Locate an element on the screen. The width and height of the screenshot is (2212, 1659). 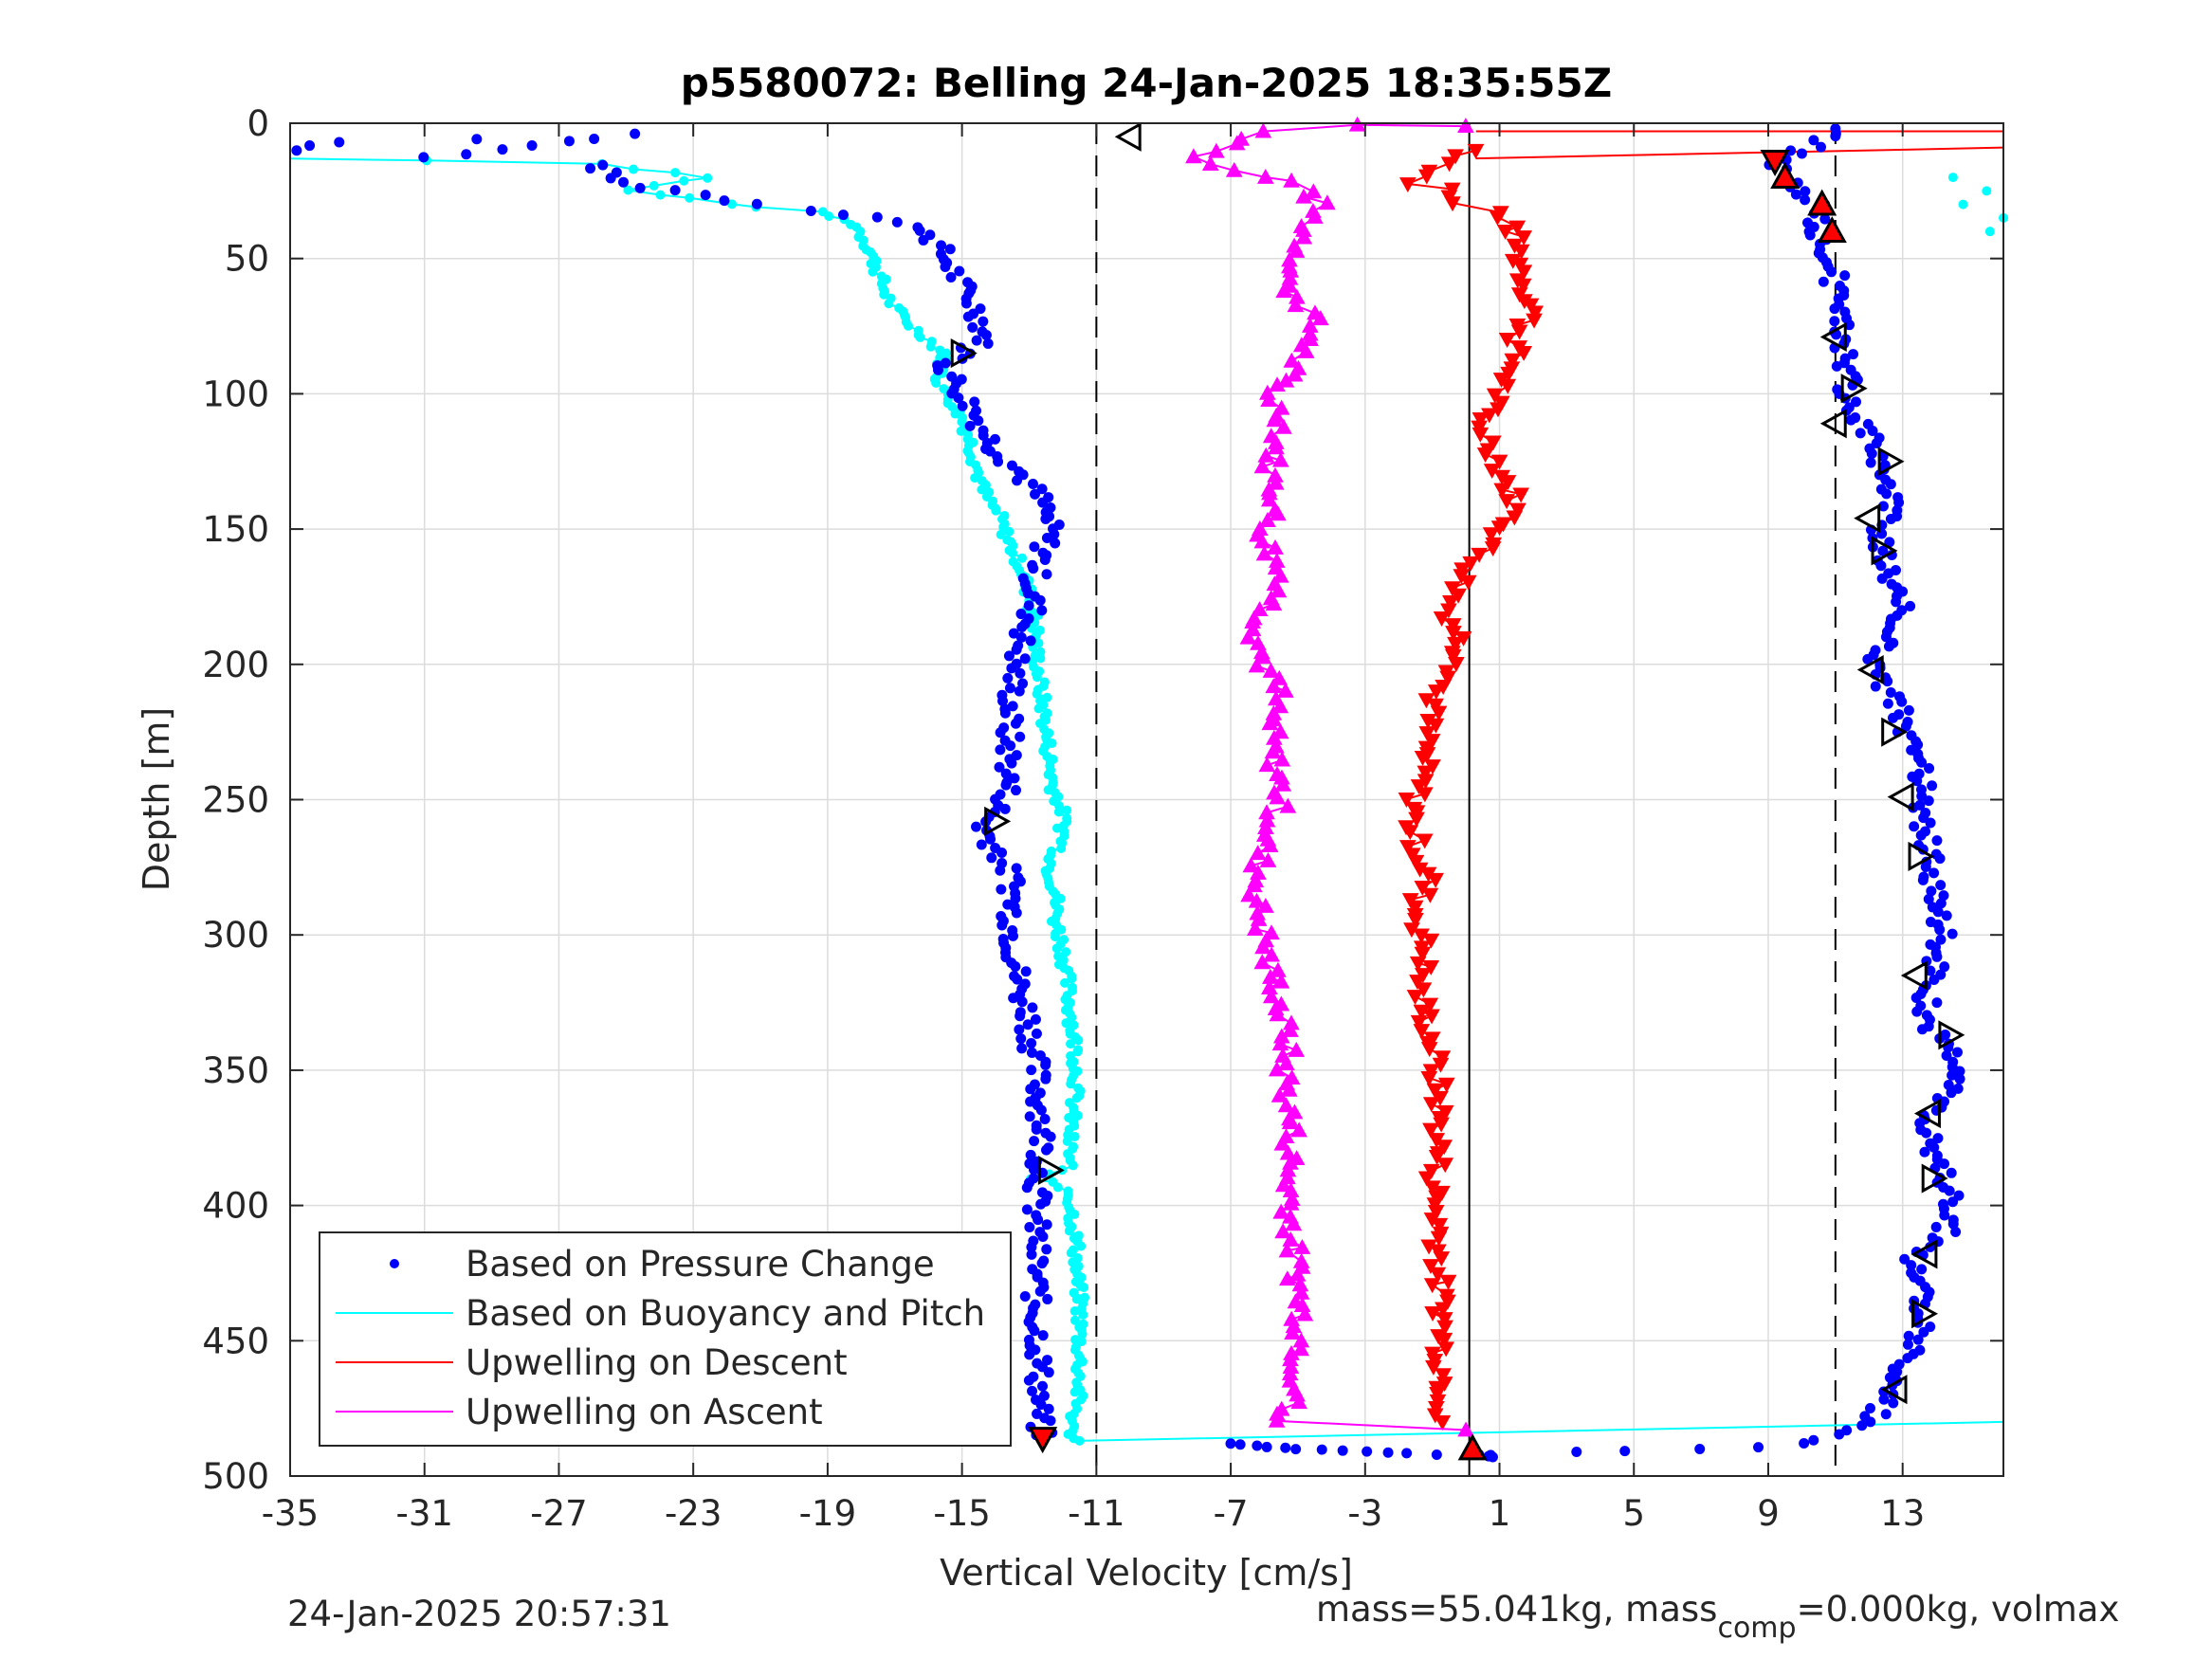
pressure-point-bottom is located at coordinates (1367, 1451).